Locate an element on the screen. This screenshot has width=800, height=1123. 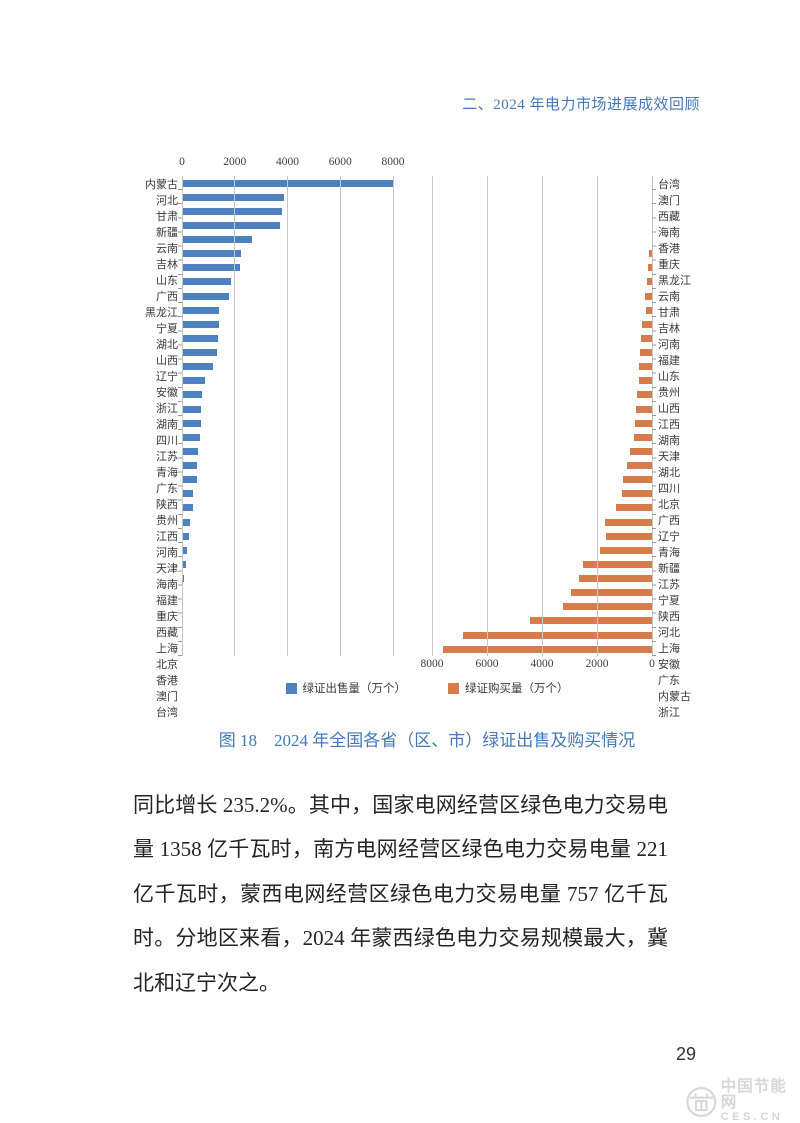
category-label: 西藏 is located at coordinates (669, 217).